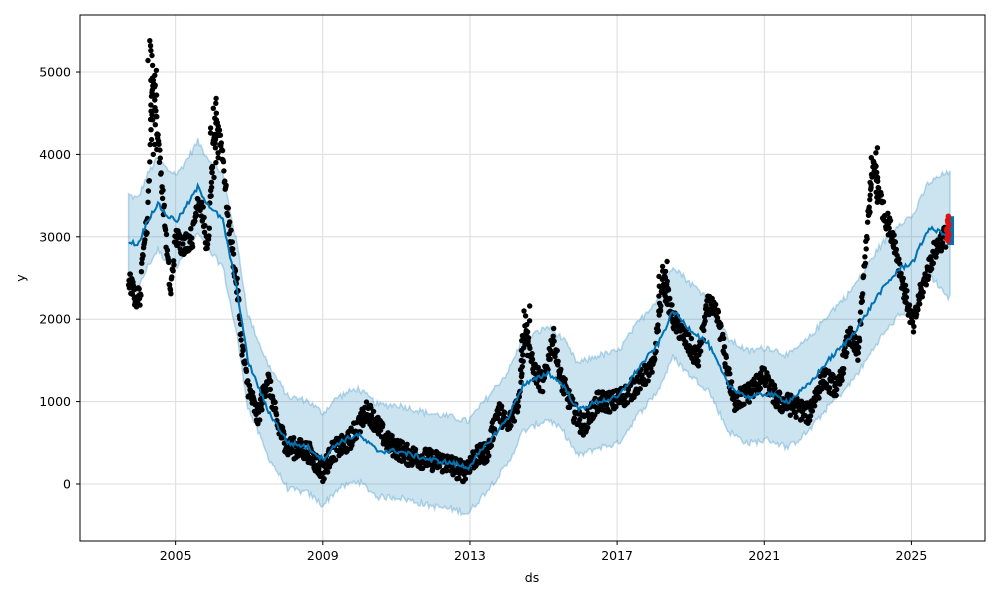  I want to click on x-tick-label: 2013, so click(470, 555).